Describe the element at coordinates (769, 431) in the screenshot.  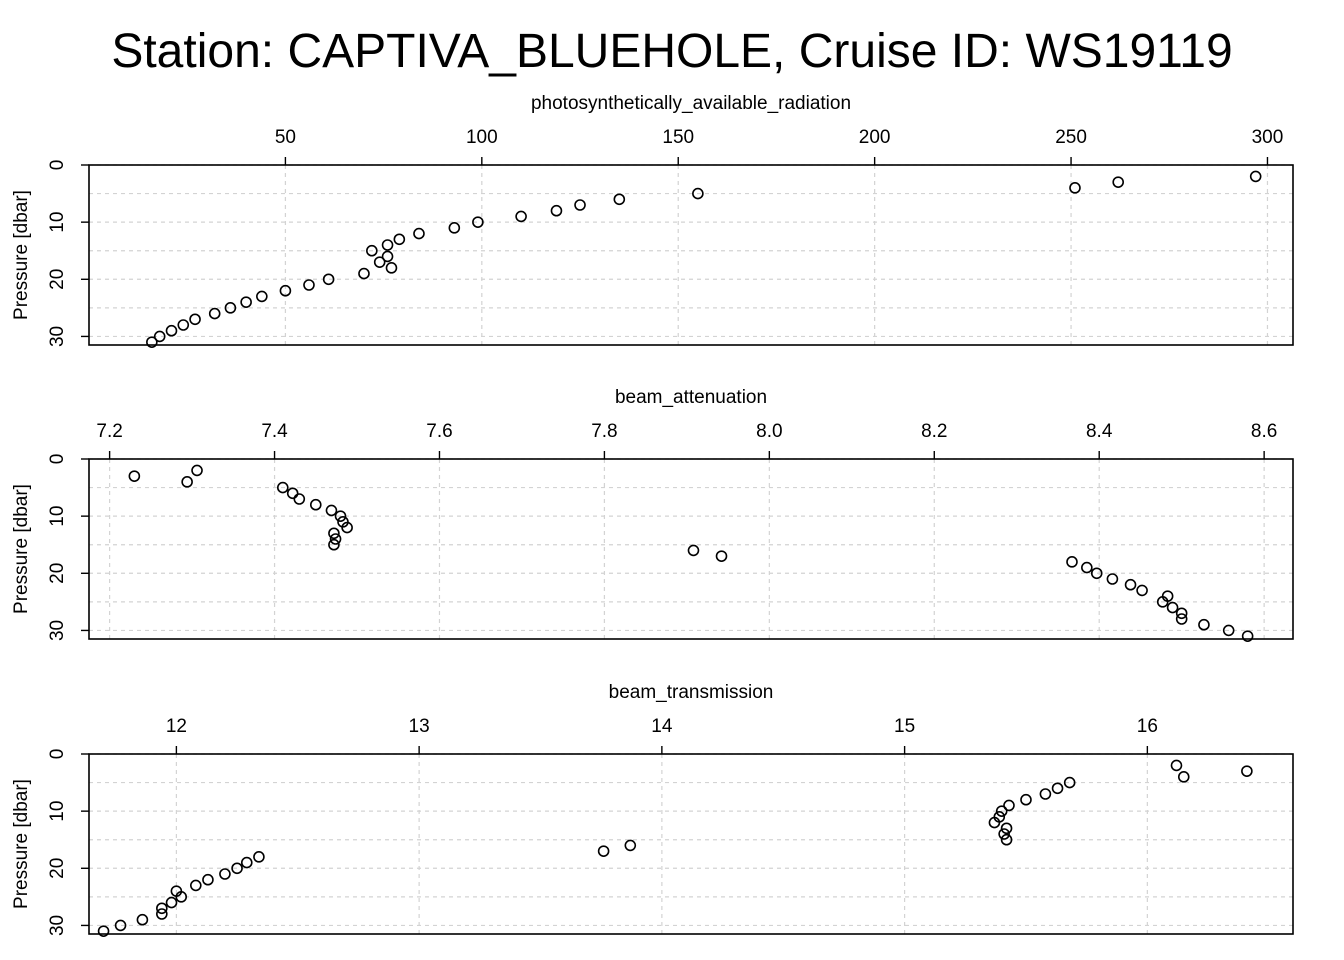
I see `x-tick-label: 8.0` at that location.